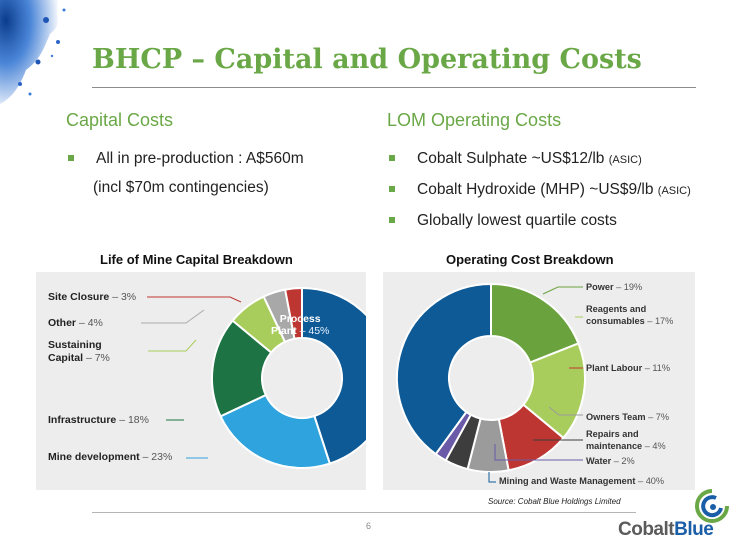  What do you see at coordinates (181, 187) in the screenshot?
I see `bullet-text: (incl $70m contingencies)` at bounding box center [181, 187].